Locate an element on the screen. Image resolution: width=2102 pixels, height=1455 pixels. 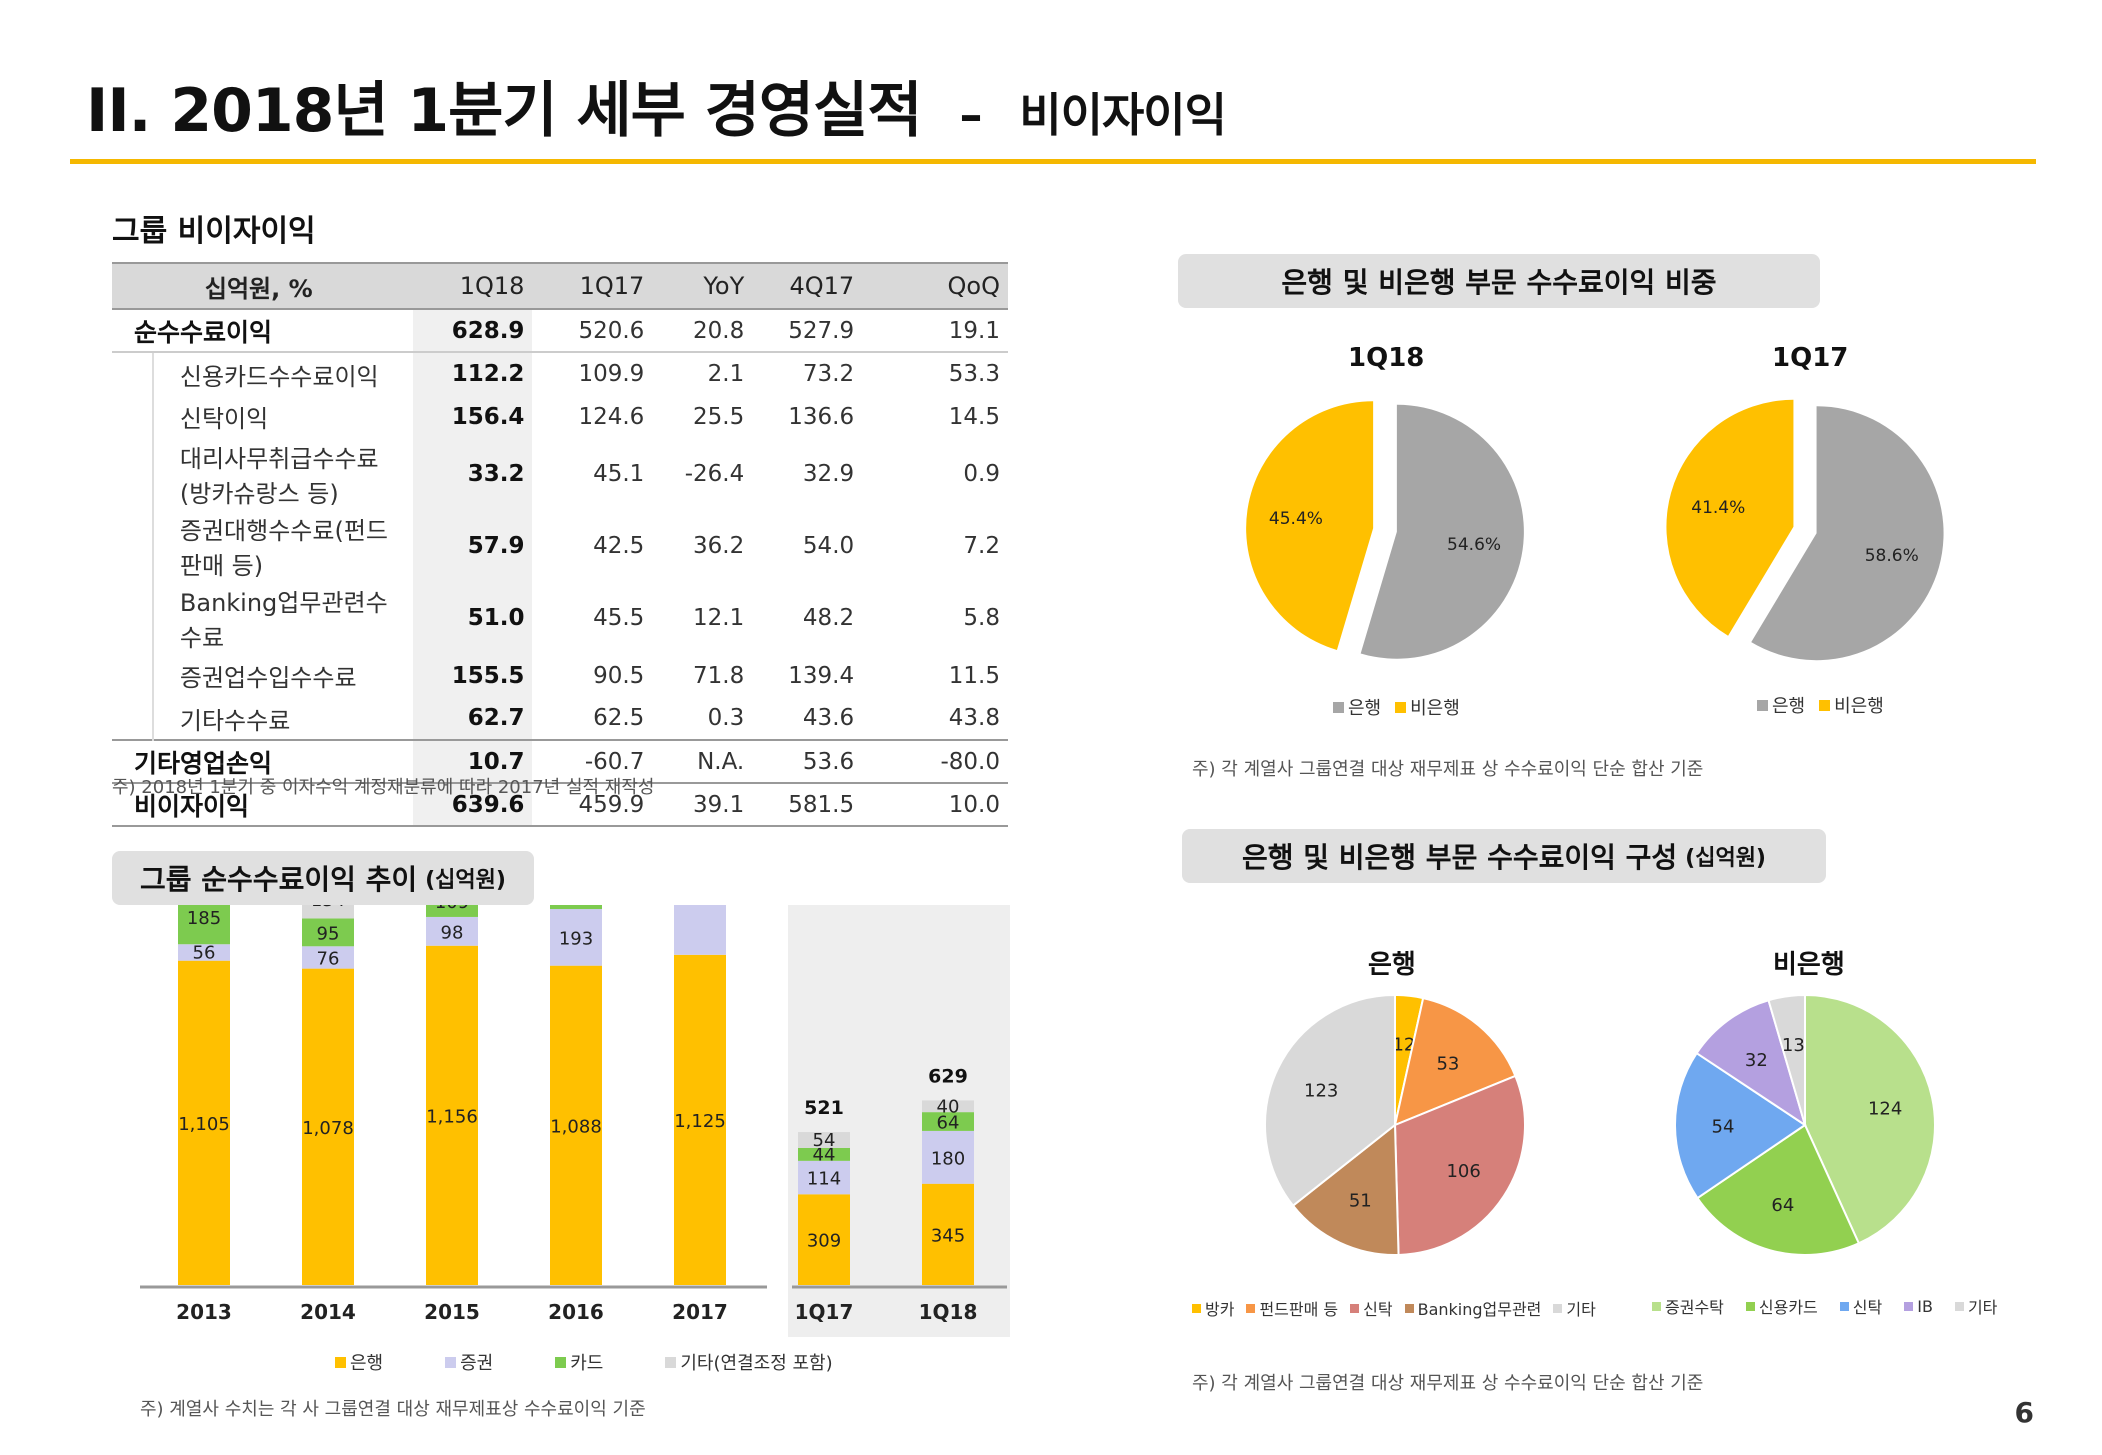
bar-value-label: 345 is located at coordinates (948, 1235).